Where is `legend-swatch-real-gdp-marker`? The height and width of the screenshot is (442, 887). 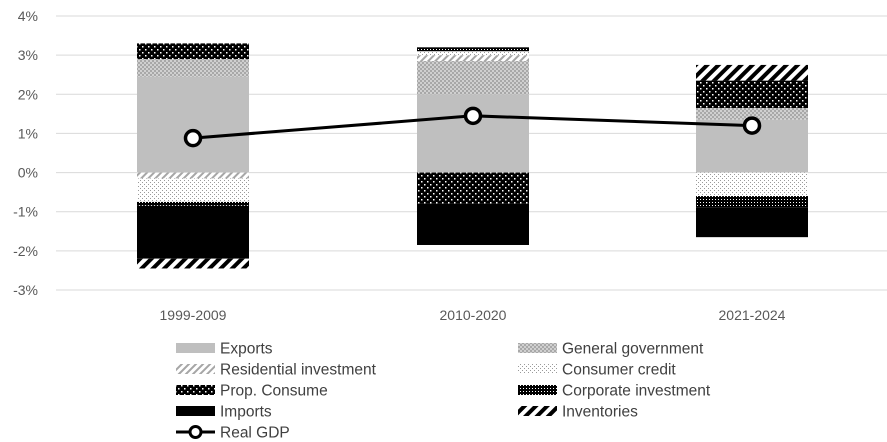 legend-swatch-real-gdp-marker is located at coordinates (195, 432).